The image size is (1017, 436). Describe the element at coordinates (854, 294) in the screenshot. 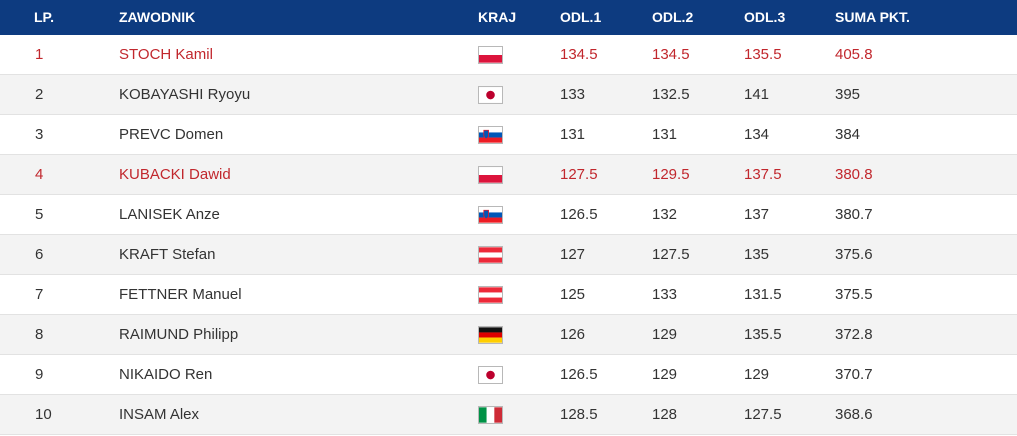

I see `table-cell: 375.5` at that location.